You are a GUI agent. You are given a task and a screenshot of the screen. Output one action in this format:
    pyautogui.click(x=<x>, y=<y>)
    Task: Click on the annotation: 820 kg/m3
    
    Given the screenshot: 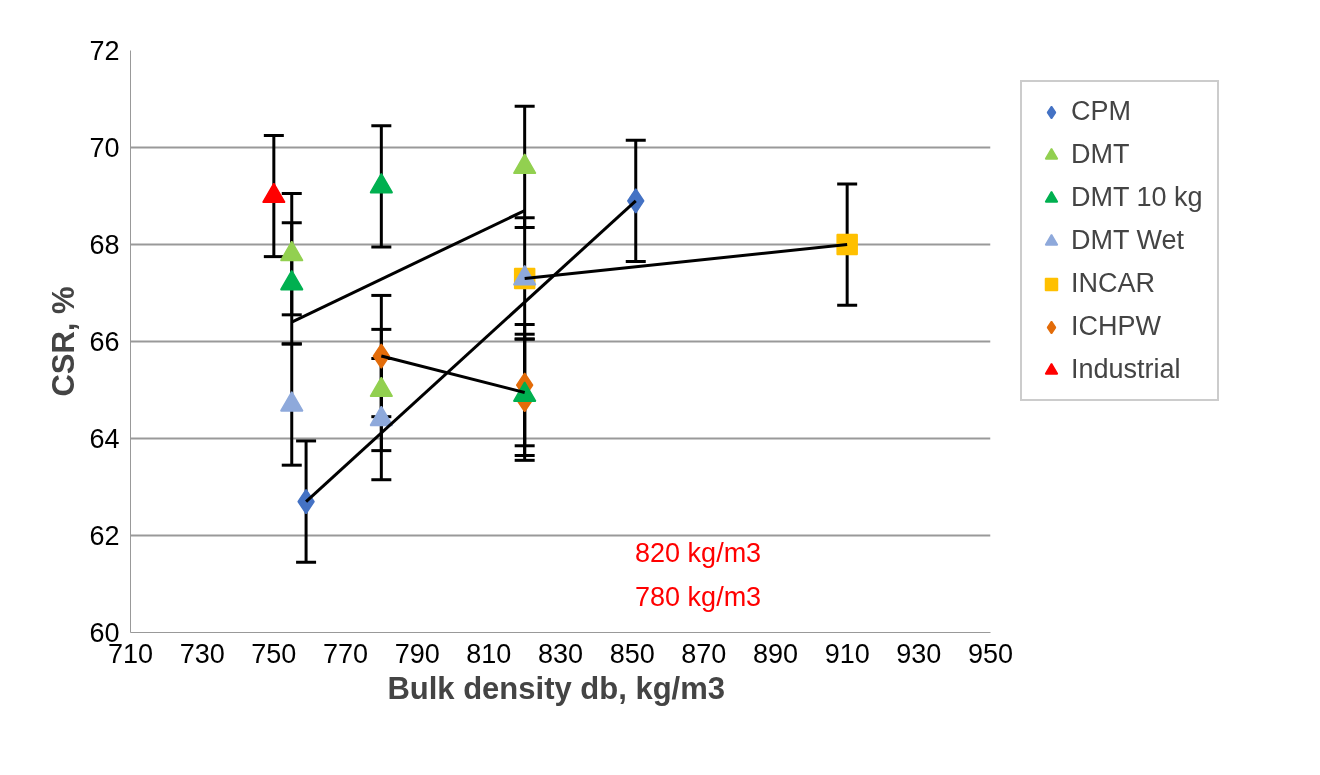 What is the action you would take?
    pyautogui.click(x=698, y=553)
    